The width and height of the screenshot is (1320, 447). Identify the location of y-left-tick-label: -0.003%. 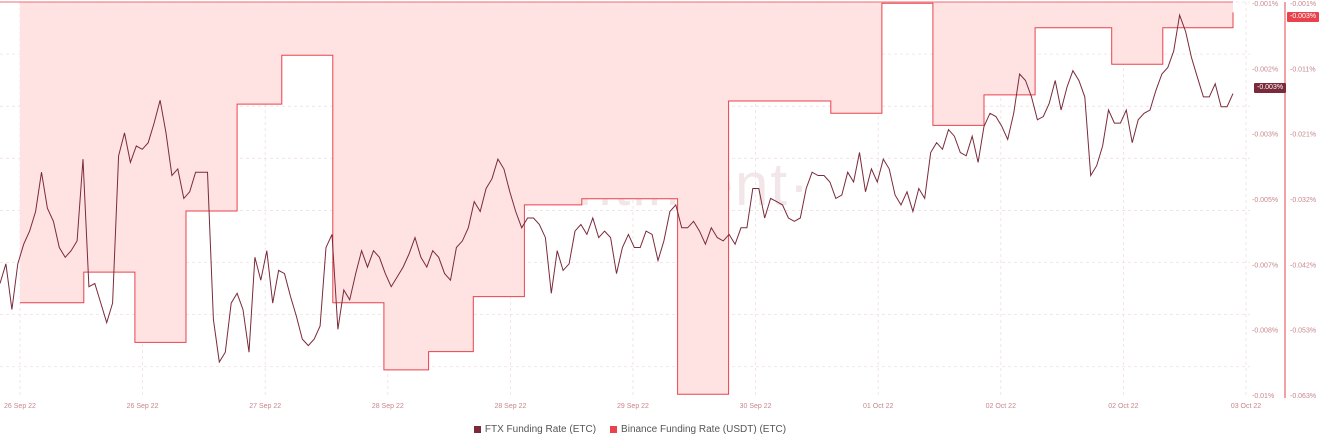
(1265, 135).